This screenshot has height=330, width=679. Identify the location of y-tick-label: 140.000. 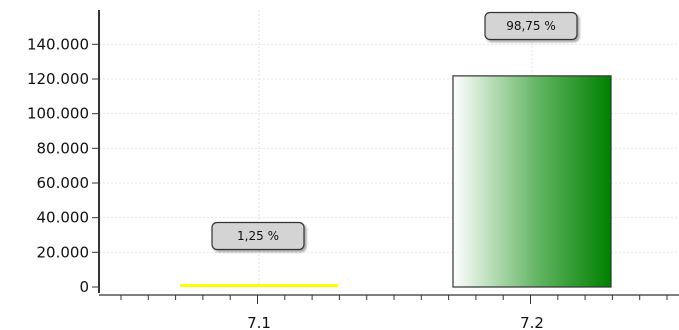
(58, 44).